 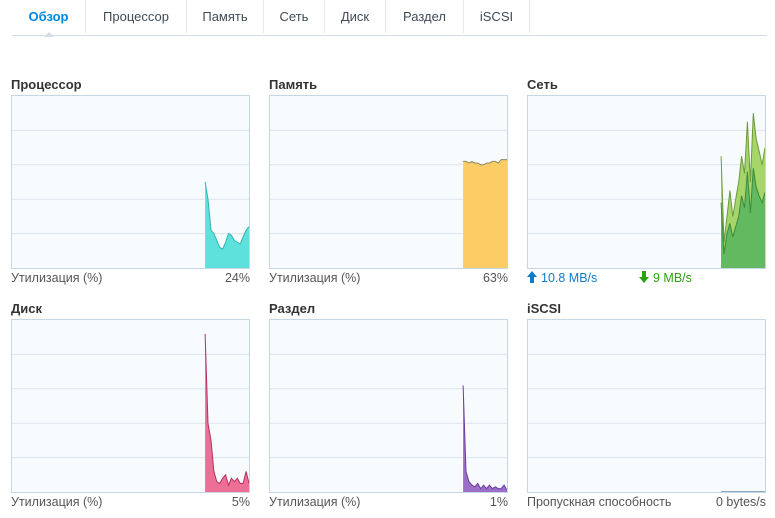 I want to click on tab-volume: Раздел, so click(x=425, y=16).